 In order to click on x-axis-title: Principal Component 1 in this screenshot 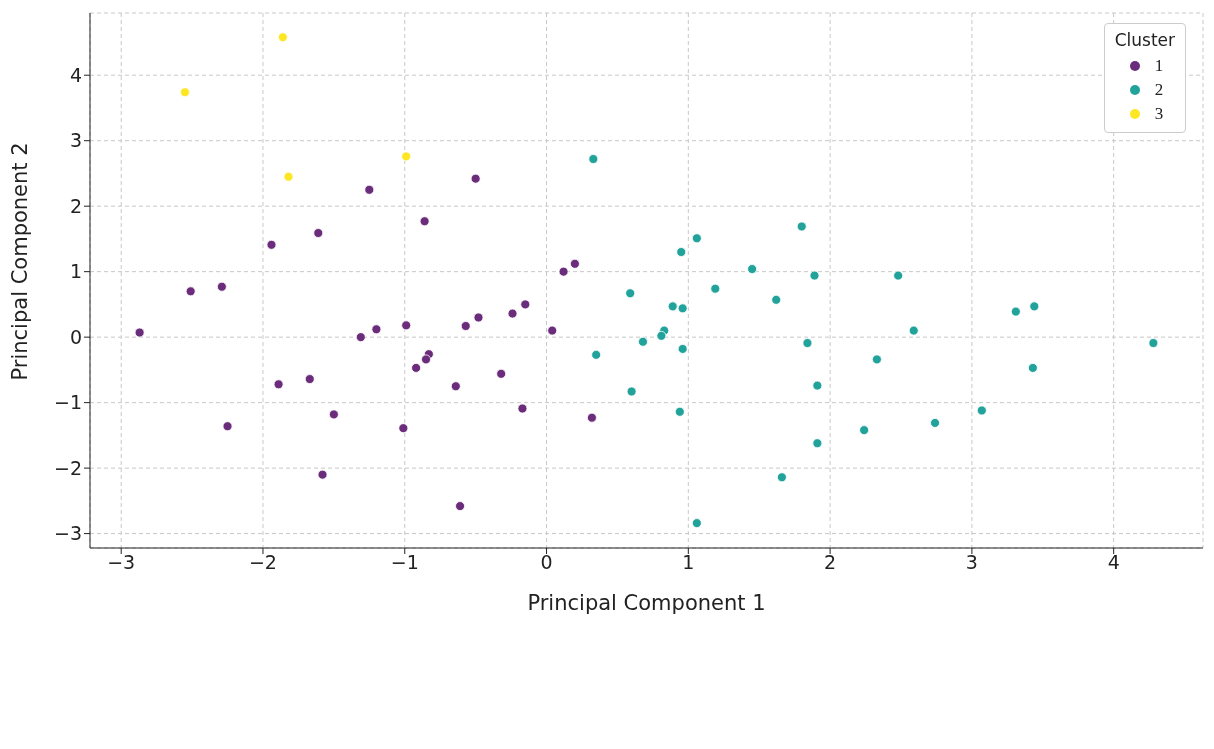, I will do `click(646, 603)`.